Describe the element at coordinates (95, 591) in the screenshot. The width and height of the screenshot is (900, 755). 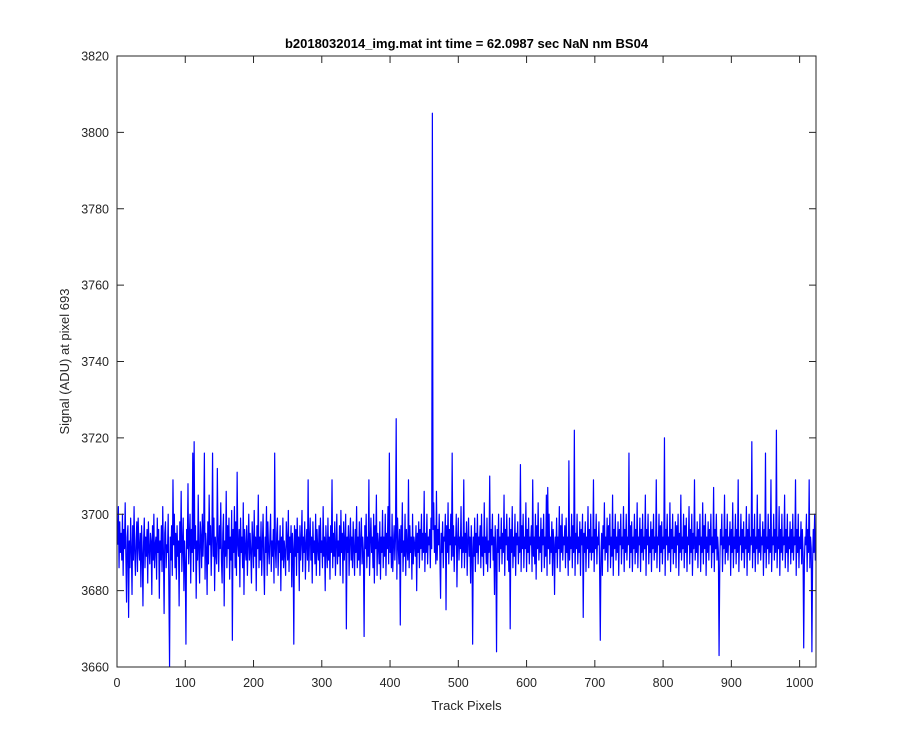
I see `y-tick-label: 3680` at that location.